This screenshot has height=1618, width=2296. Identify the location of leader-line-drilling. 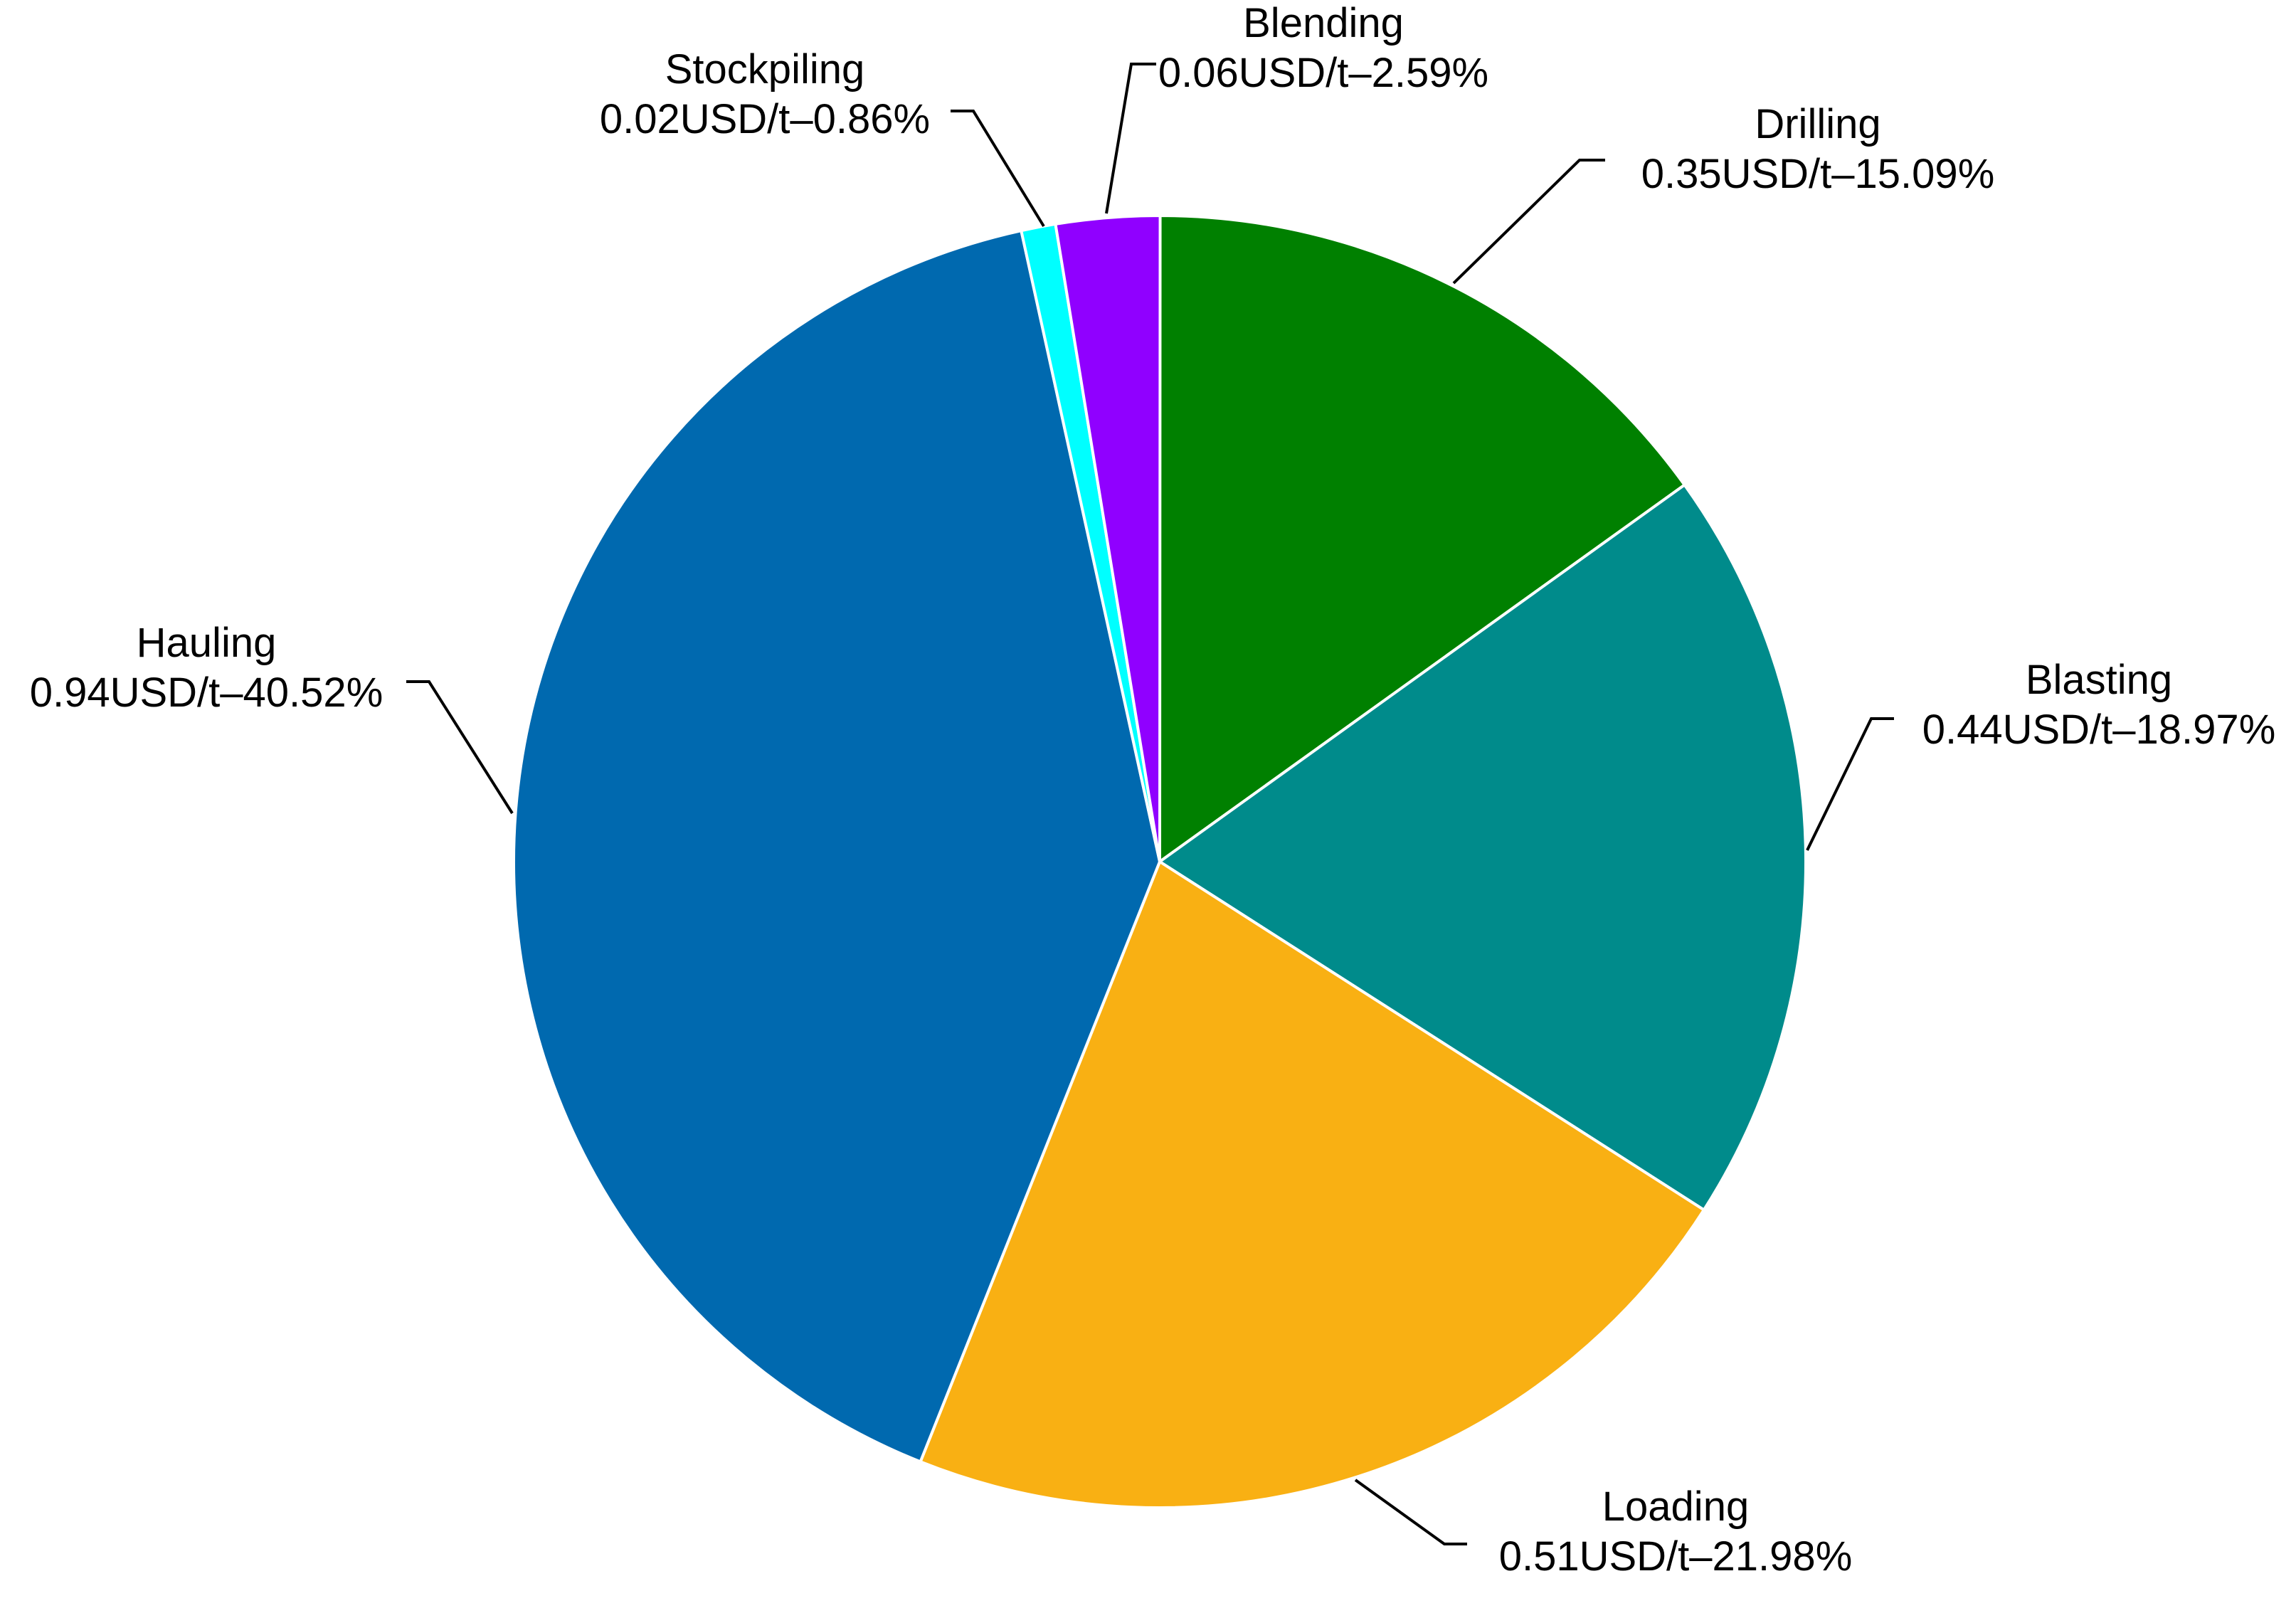
(1528, 222).